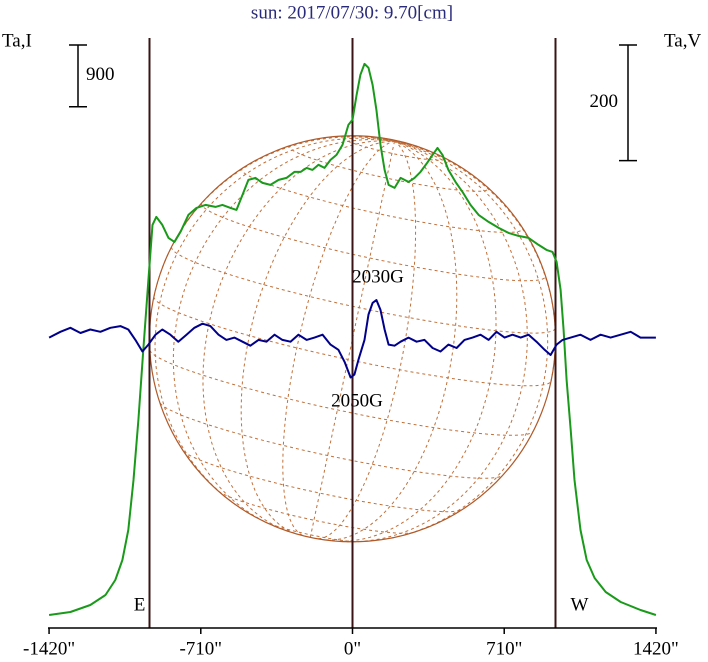 This screenshot has height=662, width=708. What do you see at coordinates (200, 648) in the screenshot?
I see `x-tick-label: -710"` at bounding box center [200, 648].